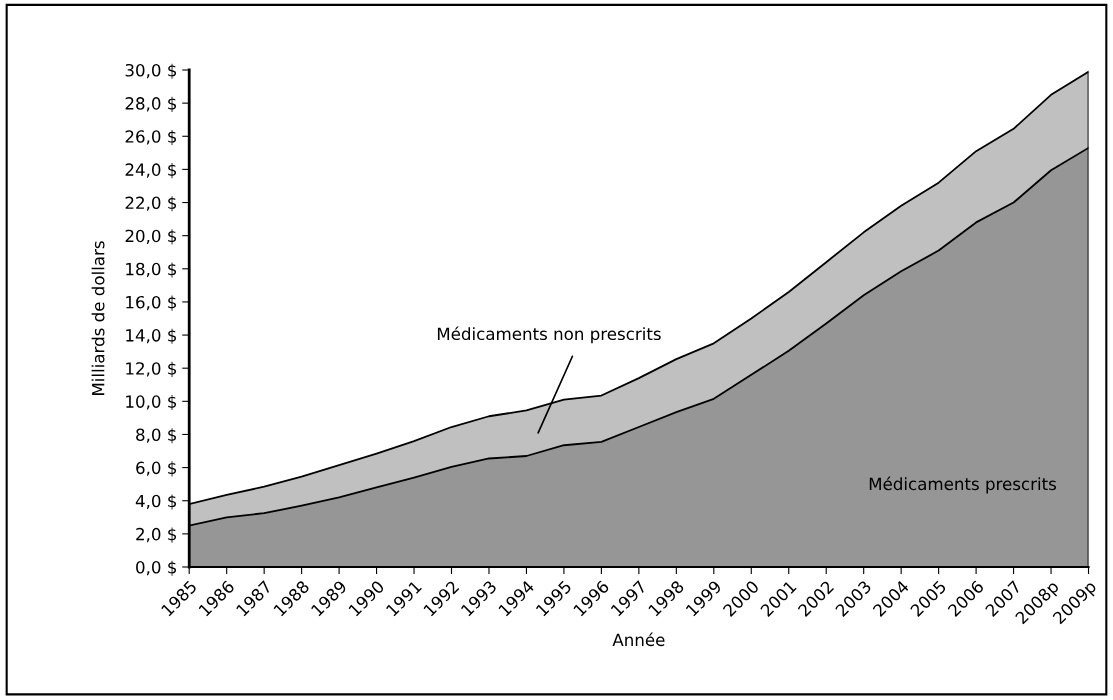 The width and height of the screenshot is (1113, 700). Describe the element at coordinates (151, 104) in the screenshot. I see `y-tick-label: 28,0 $` at that location.